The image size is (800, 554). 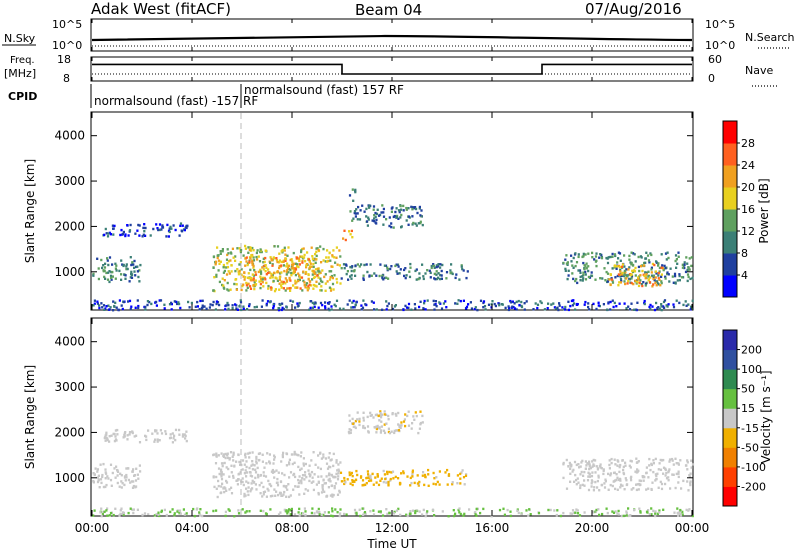 I want to click on velocity-ylabel: Slant Range [km], so click(x=30, y=417).